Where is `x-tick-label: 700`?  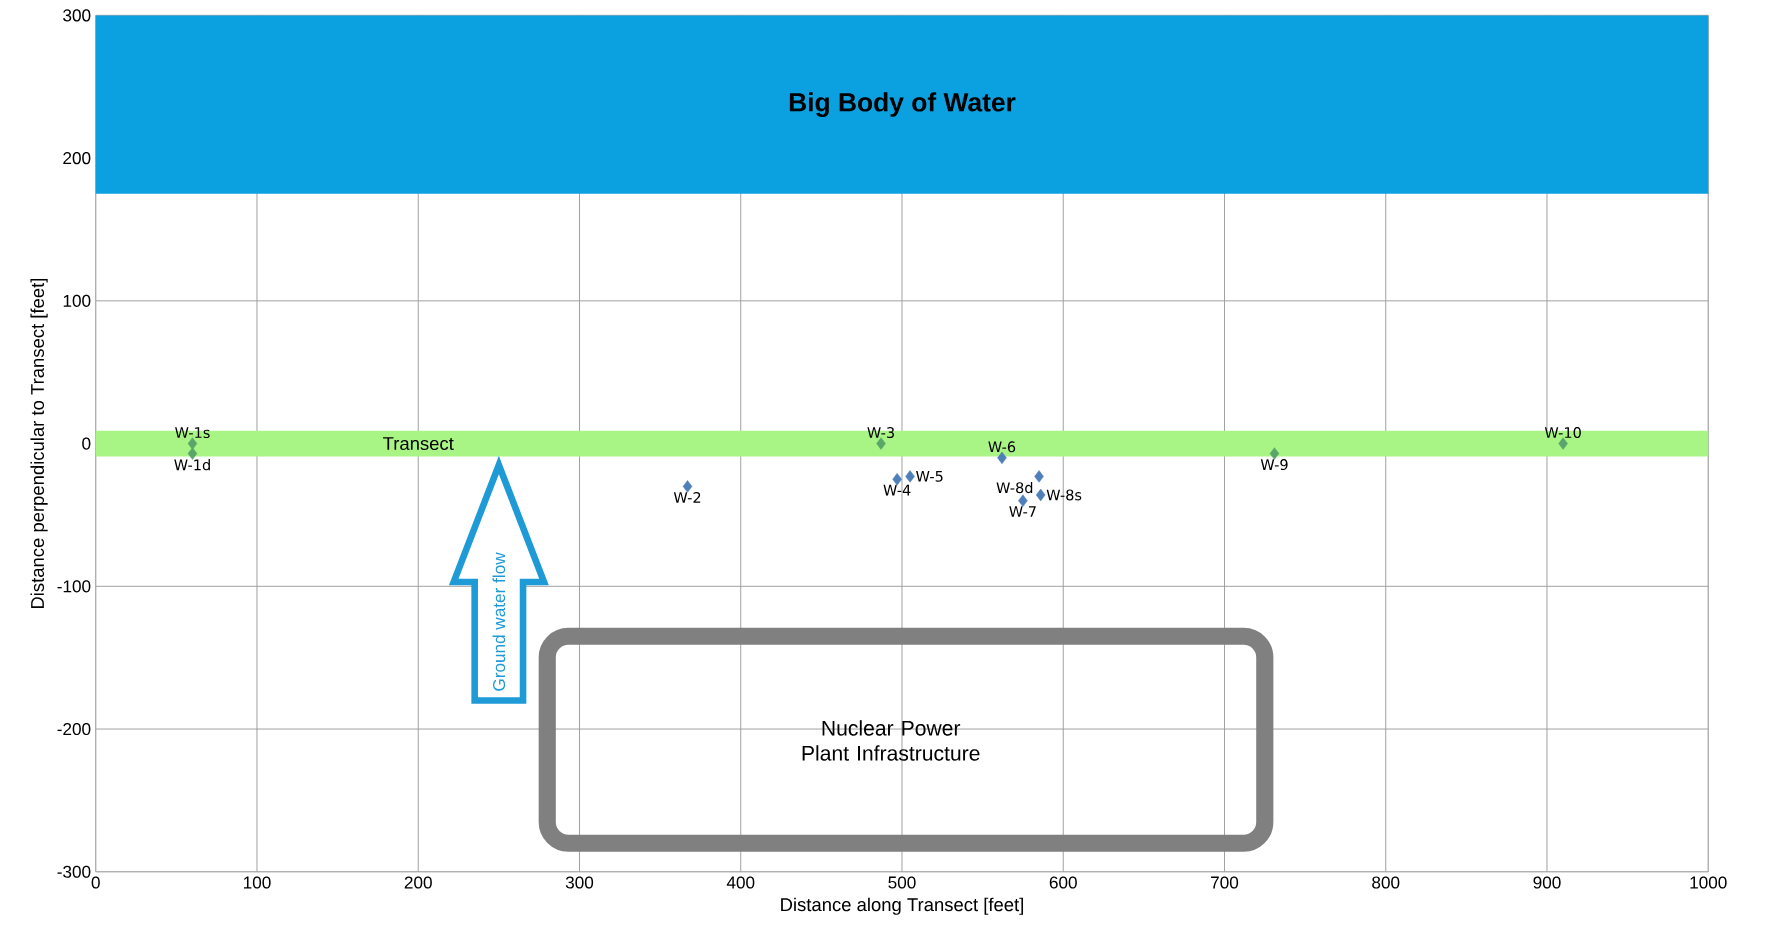 x-tick-label: 700 is located at coordinates (1225, 882).